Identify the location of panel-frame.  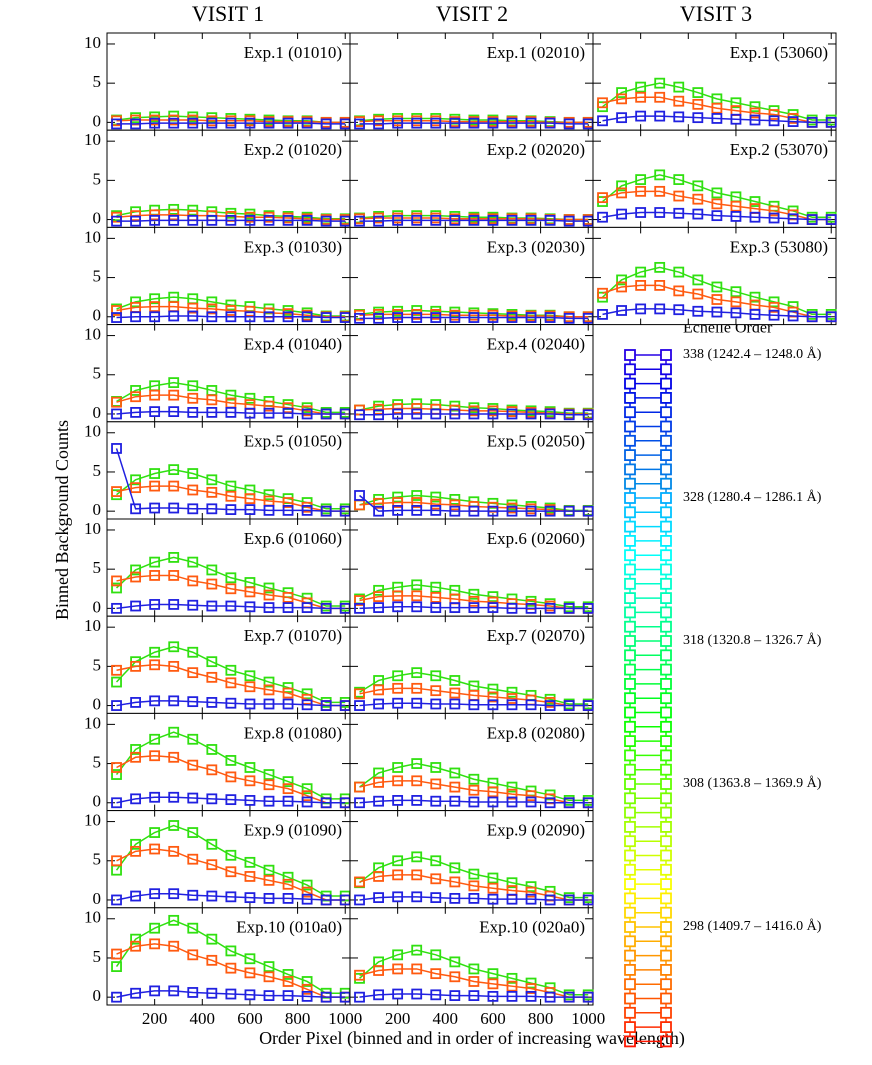
(471, 178).